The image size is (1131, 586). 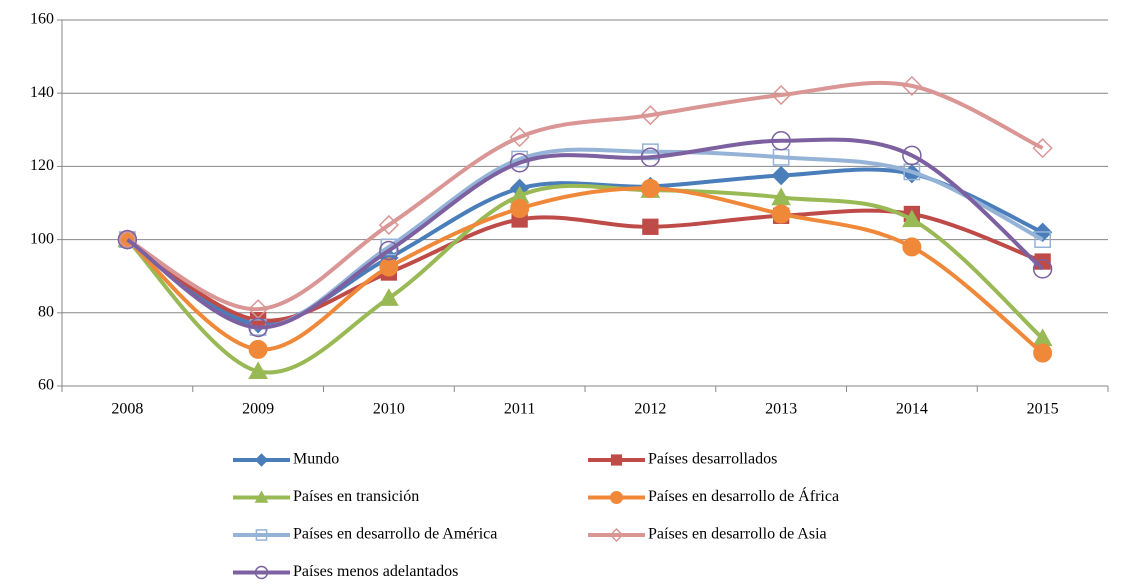 I want to click on x-tick-label: 2012, so click(x=650, y=409).